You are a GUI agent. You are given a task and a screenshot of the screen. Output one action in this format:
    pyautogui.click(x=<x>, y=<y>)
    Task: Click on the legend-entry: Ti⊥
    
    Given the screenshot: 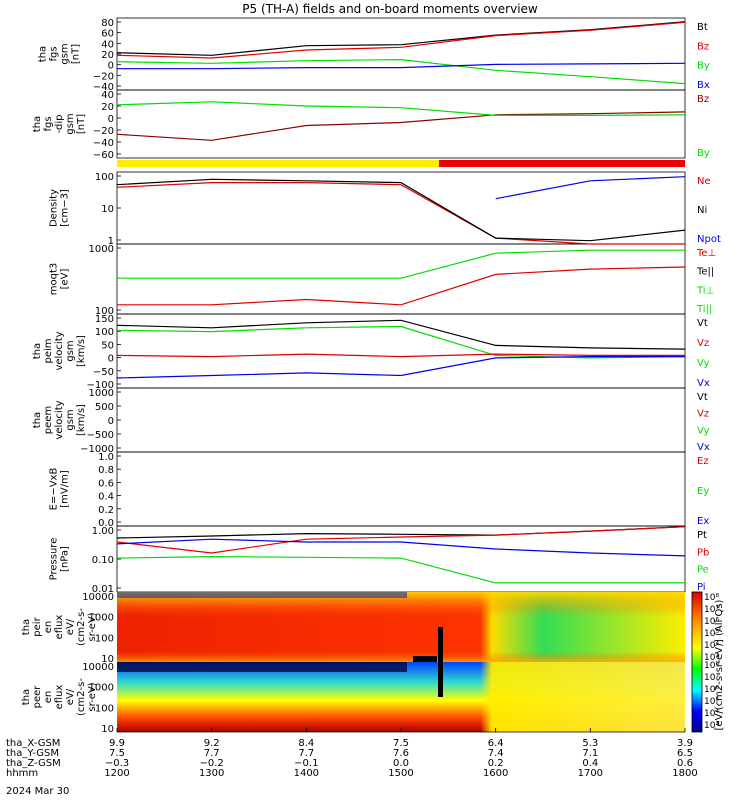 What is the action you would take?
    pyautogui.click(x=705, y=290)
    